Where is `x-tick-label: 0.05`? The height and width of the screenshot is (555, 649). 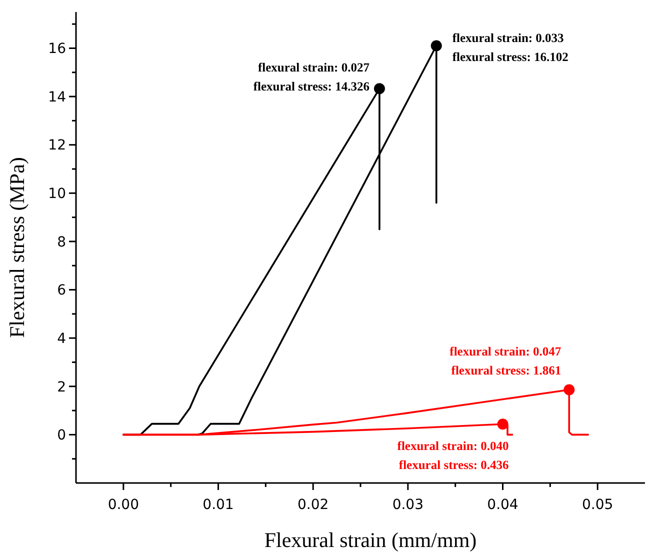
x-tick-label: 0.05 is located at coordinates (598, 505).